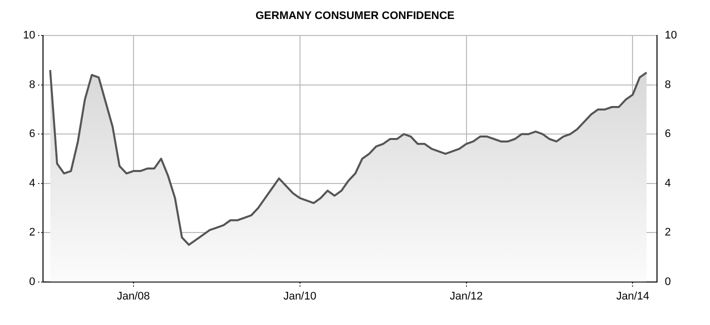 The height and width of the screenshot is (325, 710). What do you see at coordinates (667, 232) in the screenshot?
I see `y2-tick-label: 2` at bounding box center [667, 232].